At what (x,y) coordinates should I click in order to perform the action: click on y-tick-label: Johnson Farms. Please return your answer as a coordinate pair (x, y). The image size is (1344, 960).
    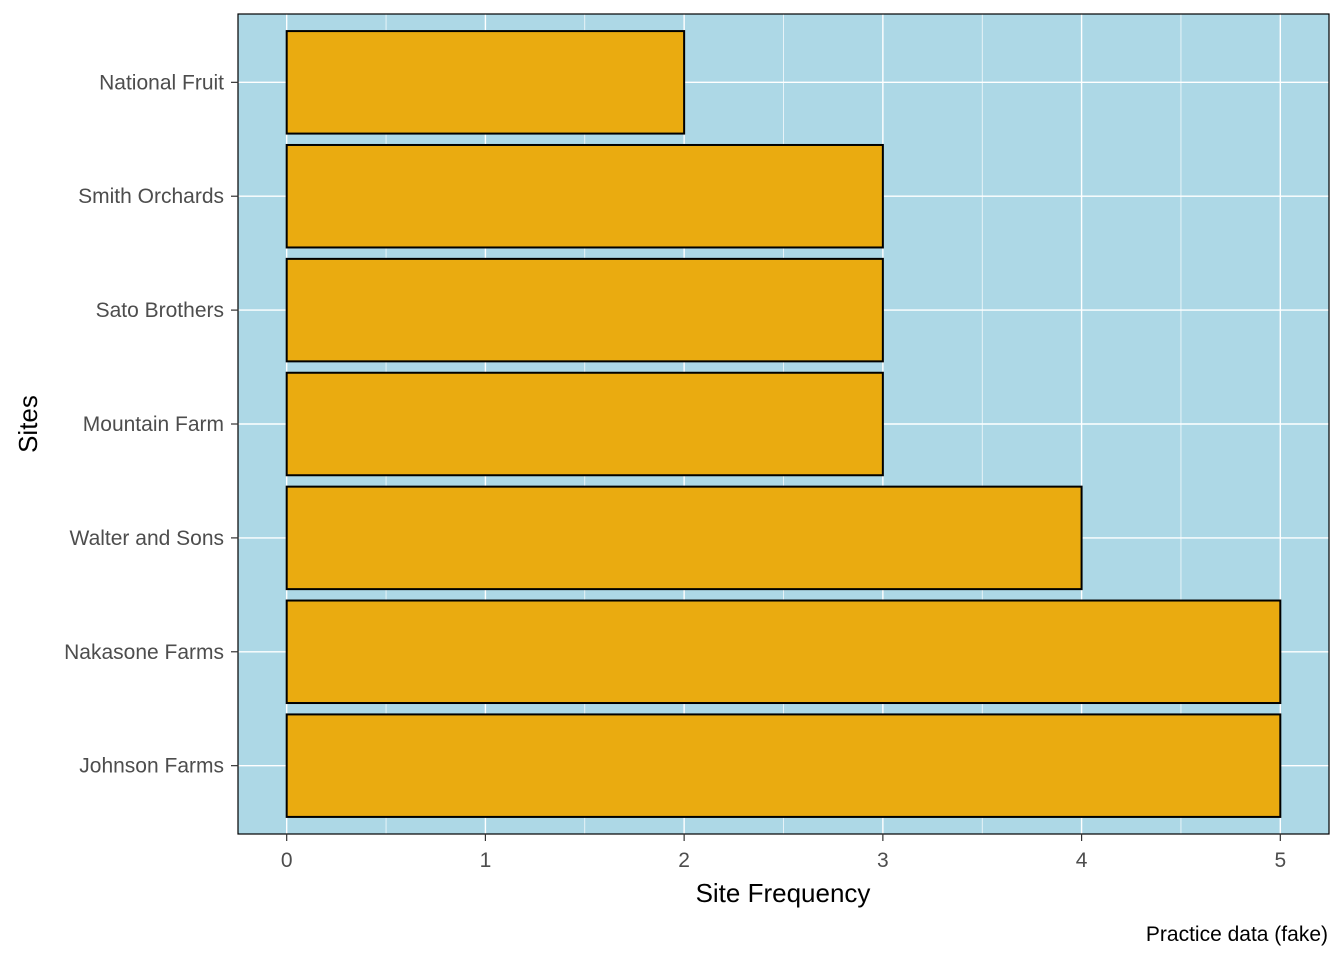
    Looking at the image, I should click on (151, 766).